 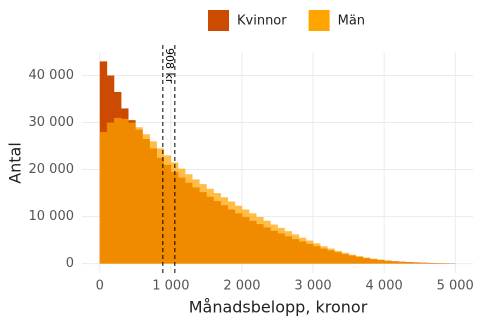 What do you see at coordinates (70, 263) in the screenshot?
I see `y-tick-label: 0` at bounding box center [70, 263].